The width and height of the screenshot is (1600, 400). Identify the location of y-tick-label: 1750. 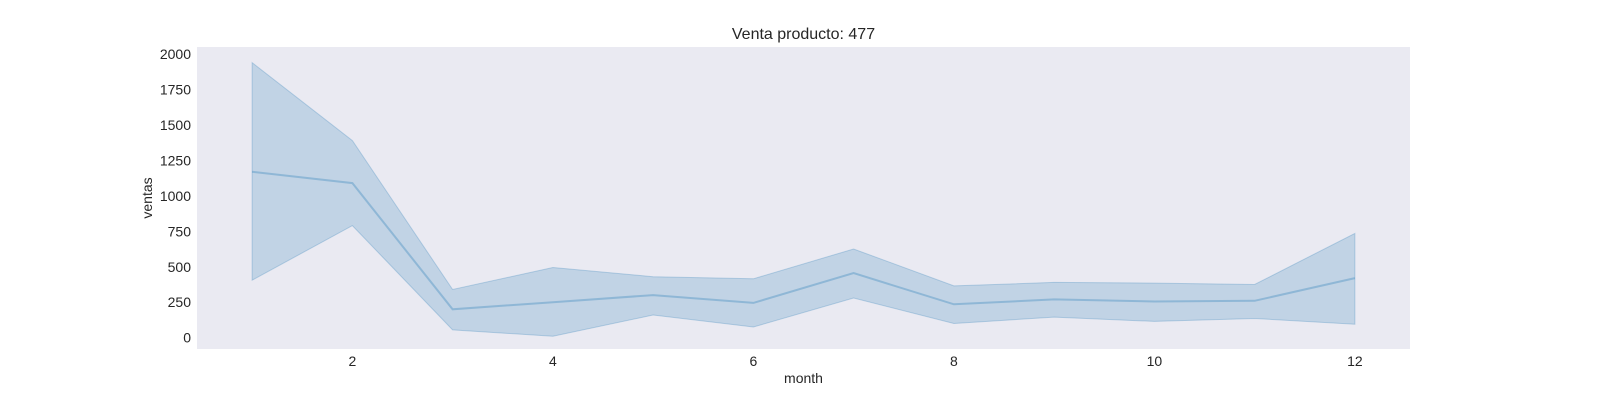
(175, 90).